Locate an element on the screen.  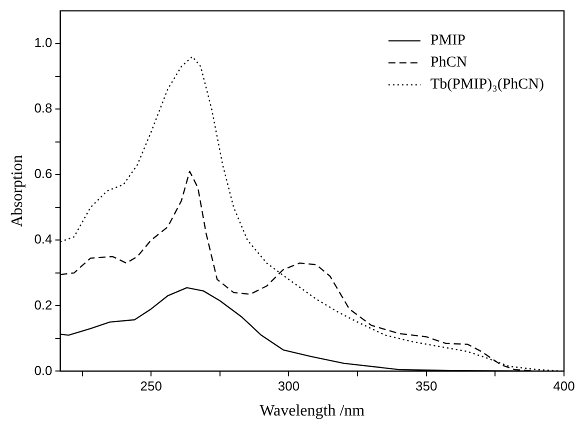
x-tick-label: 350 is located at coordinates (427, 386).